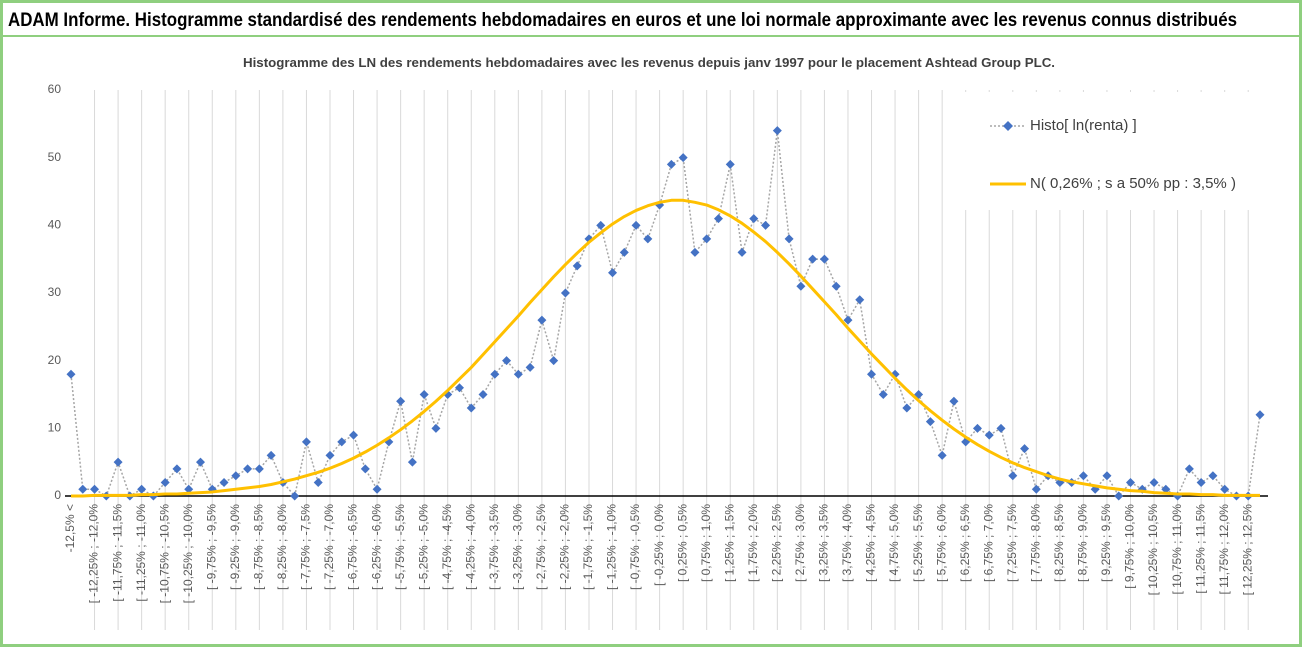 This screenshot has width=1302, height=647. What do you see at coordinates (918, 543) in the screenshot?
I see `x-tick-label: [ 5,25% ; 5,5%` at bounding box center [918, 543].